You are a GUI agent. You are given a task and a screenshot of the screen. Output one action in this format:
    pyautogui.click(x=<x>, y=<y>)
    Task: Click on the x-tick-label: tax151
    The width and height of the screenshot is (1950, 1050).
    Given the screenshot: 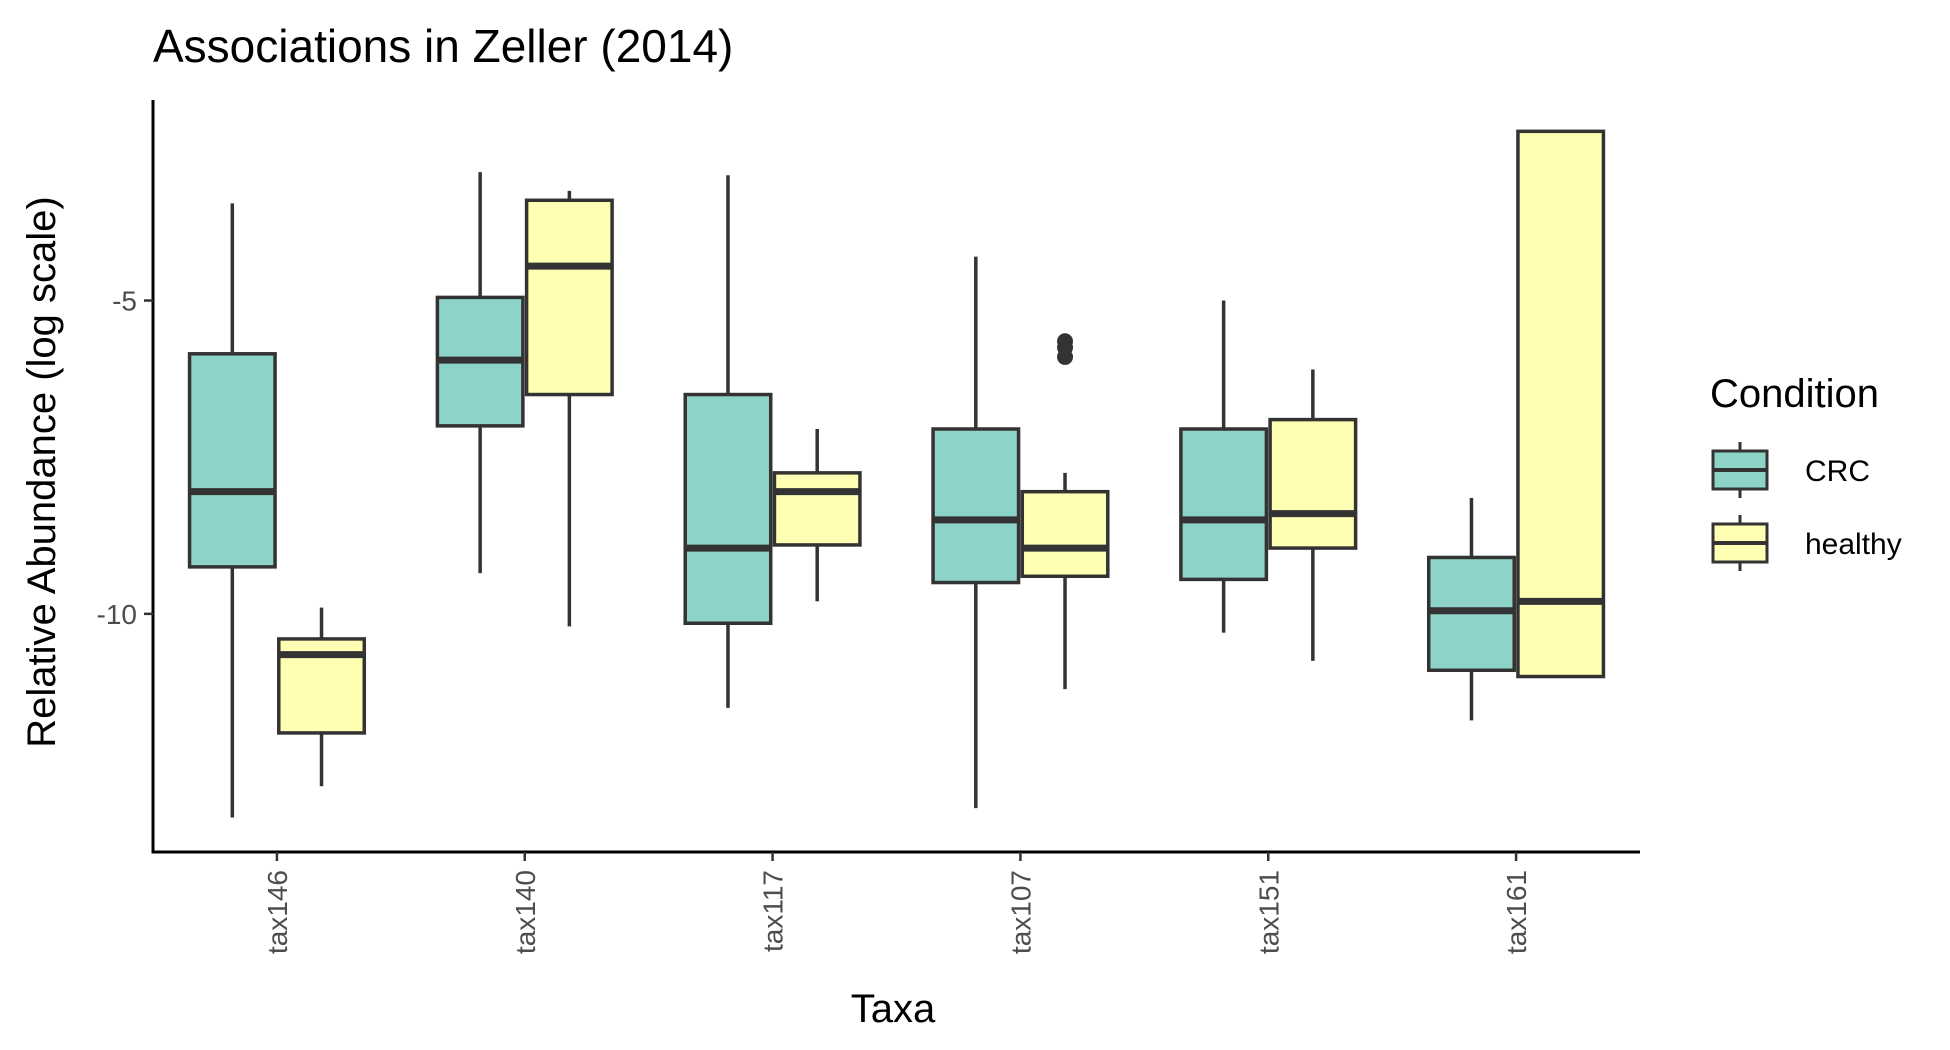 What is the action you would take?
    pyautogui.click(x=1268, y=912)
    